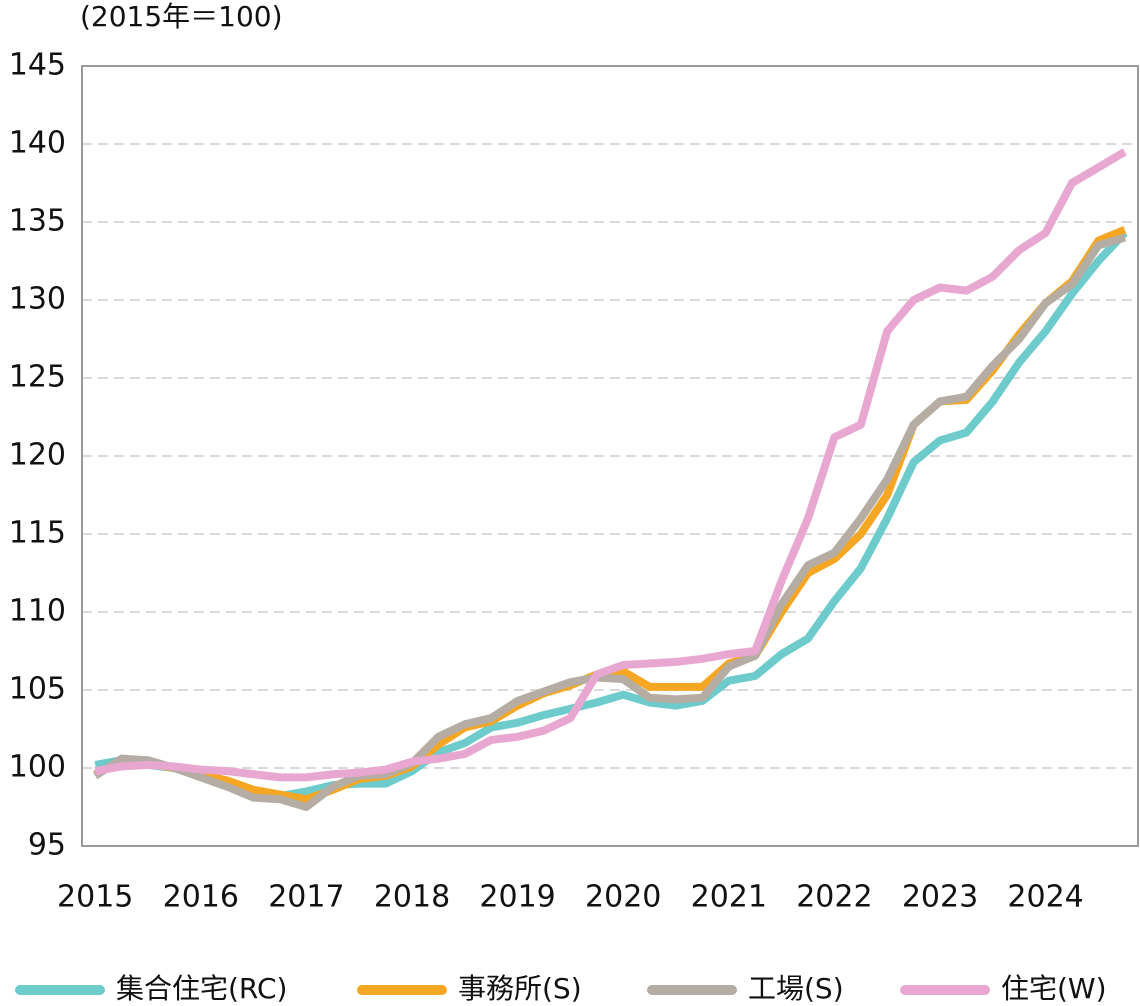 This screenshot has width=1140, height=1006. Describe the element at coordinates (37, 377) in the screenshot. I see `y-tick-label: 125` at that location.